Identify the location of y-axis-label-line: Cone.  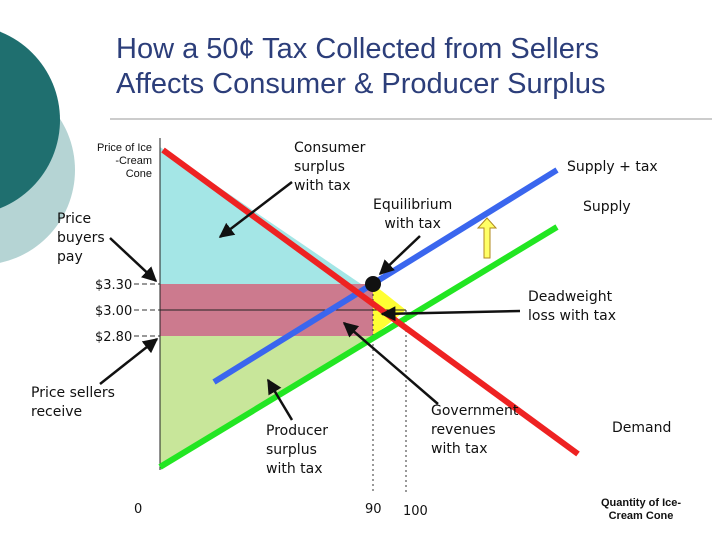
(138, 174).